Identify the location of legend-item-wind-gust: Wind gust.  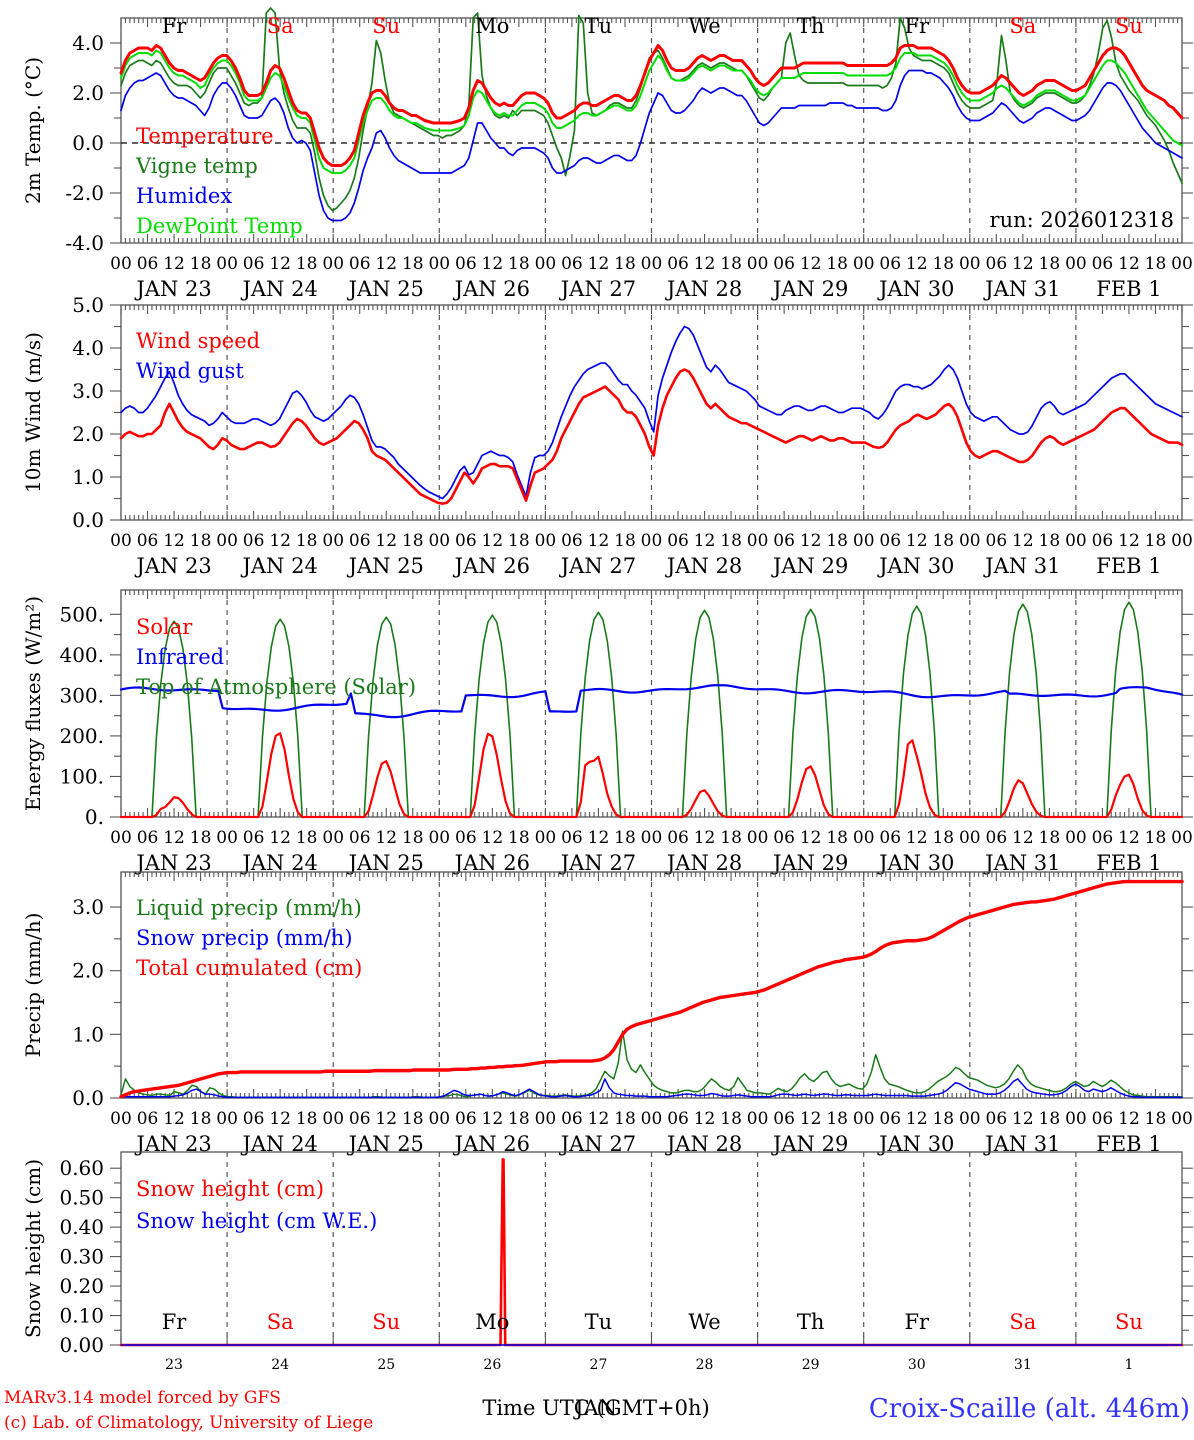
(190, 371).